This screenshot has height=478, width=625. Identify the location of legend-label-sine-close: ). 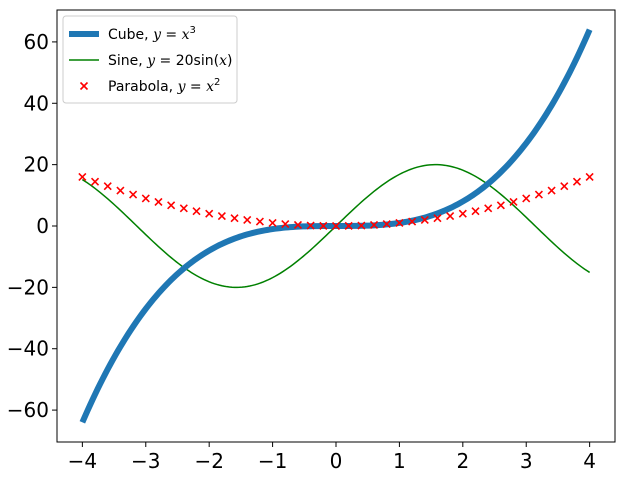
(229, 61).